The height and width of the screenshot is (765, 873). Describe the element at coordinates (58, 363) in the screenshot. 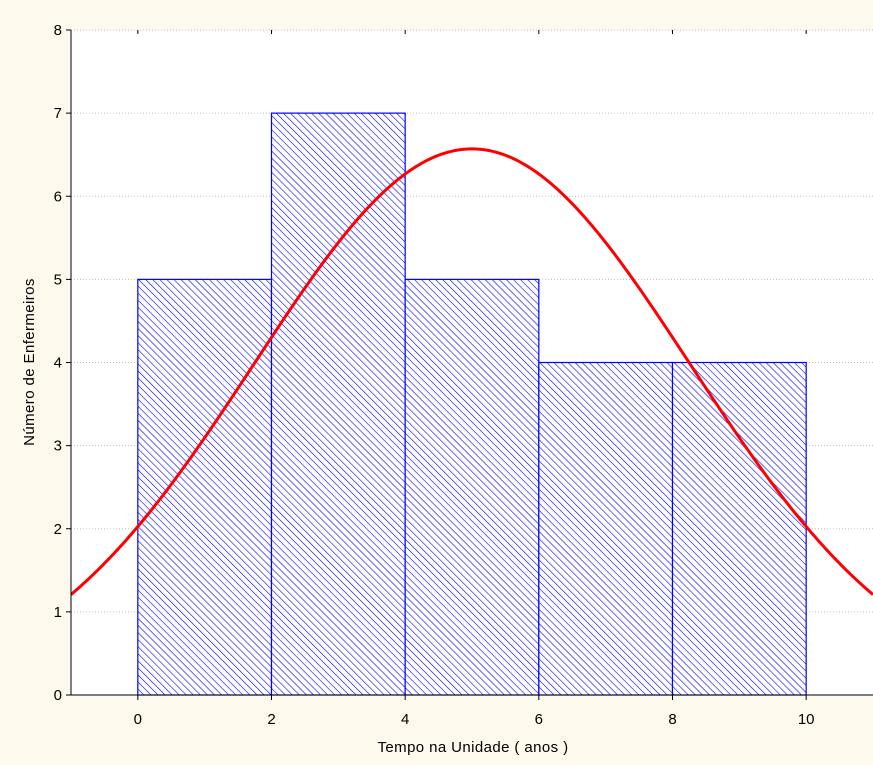

I see `y-tick-label-4: 4` at that location.